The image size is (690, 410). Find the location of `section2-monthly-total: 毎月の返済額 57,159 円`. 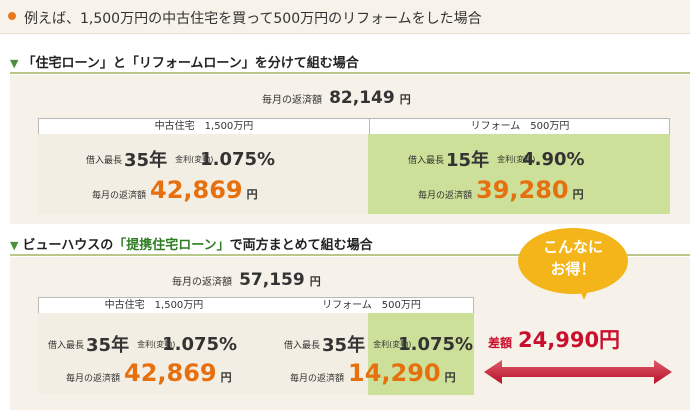

section2-monthly-total: 毎月の返済額 57,159 円 is located at coordinates (246, 280).